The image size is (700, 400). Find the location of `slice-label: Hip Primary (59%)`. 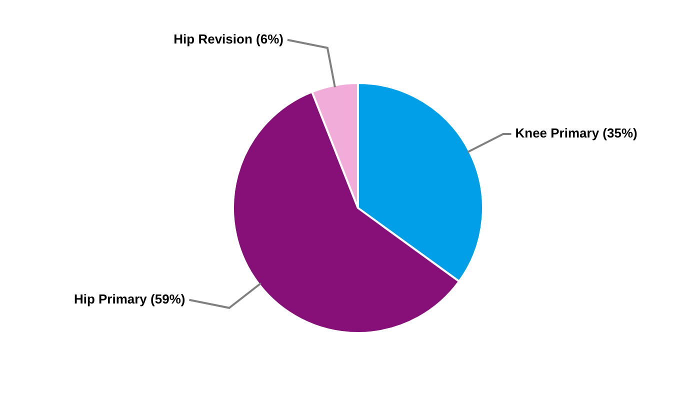

slice-label: Hip Primary (59%) is located at coordinates (130, 298).